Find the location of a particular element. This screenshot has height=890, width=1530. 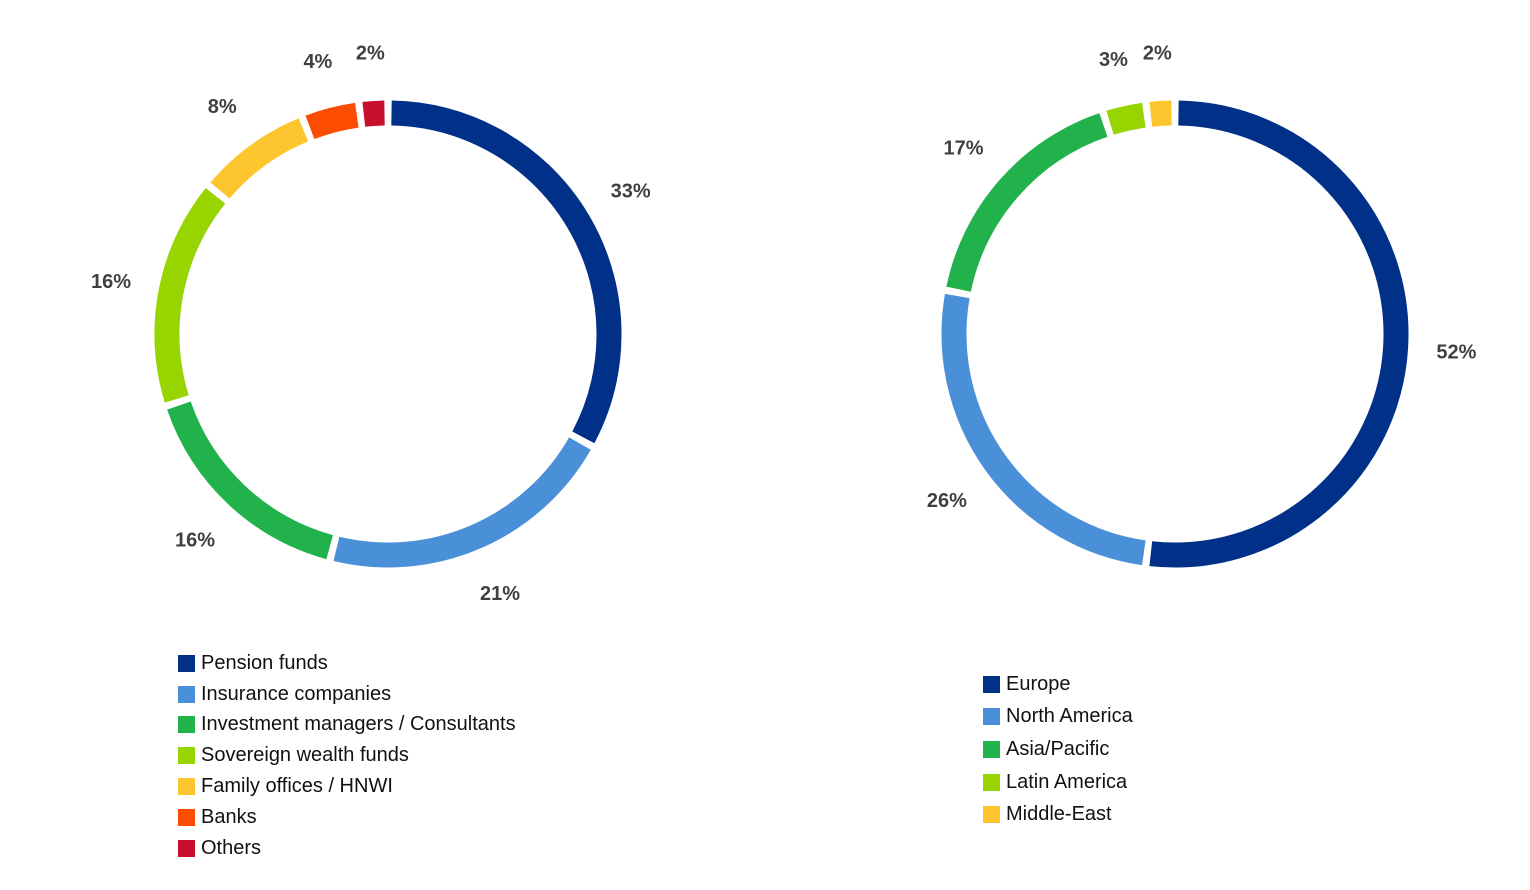

donut-slice-europe is located at coordinates (1279, 334).